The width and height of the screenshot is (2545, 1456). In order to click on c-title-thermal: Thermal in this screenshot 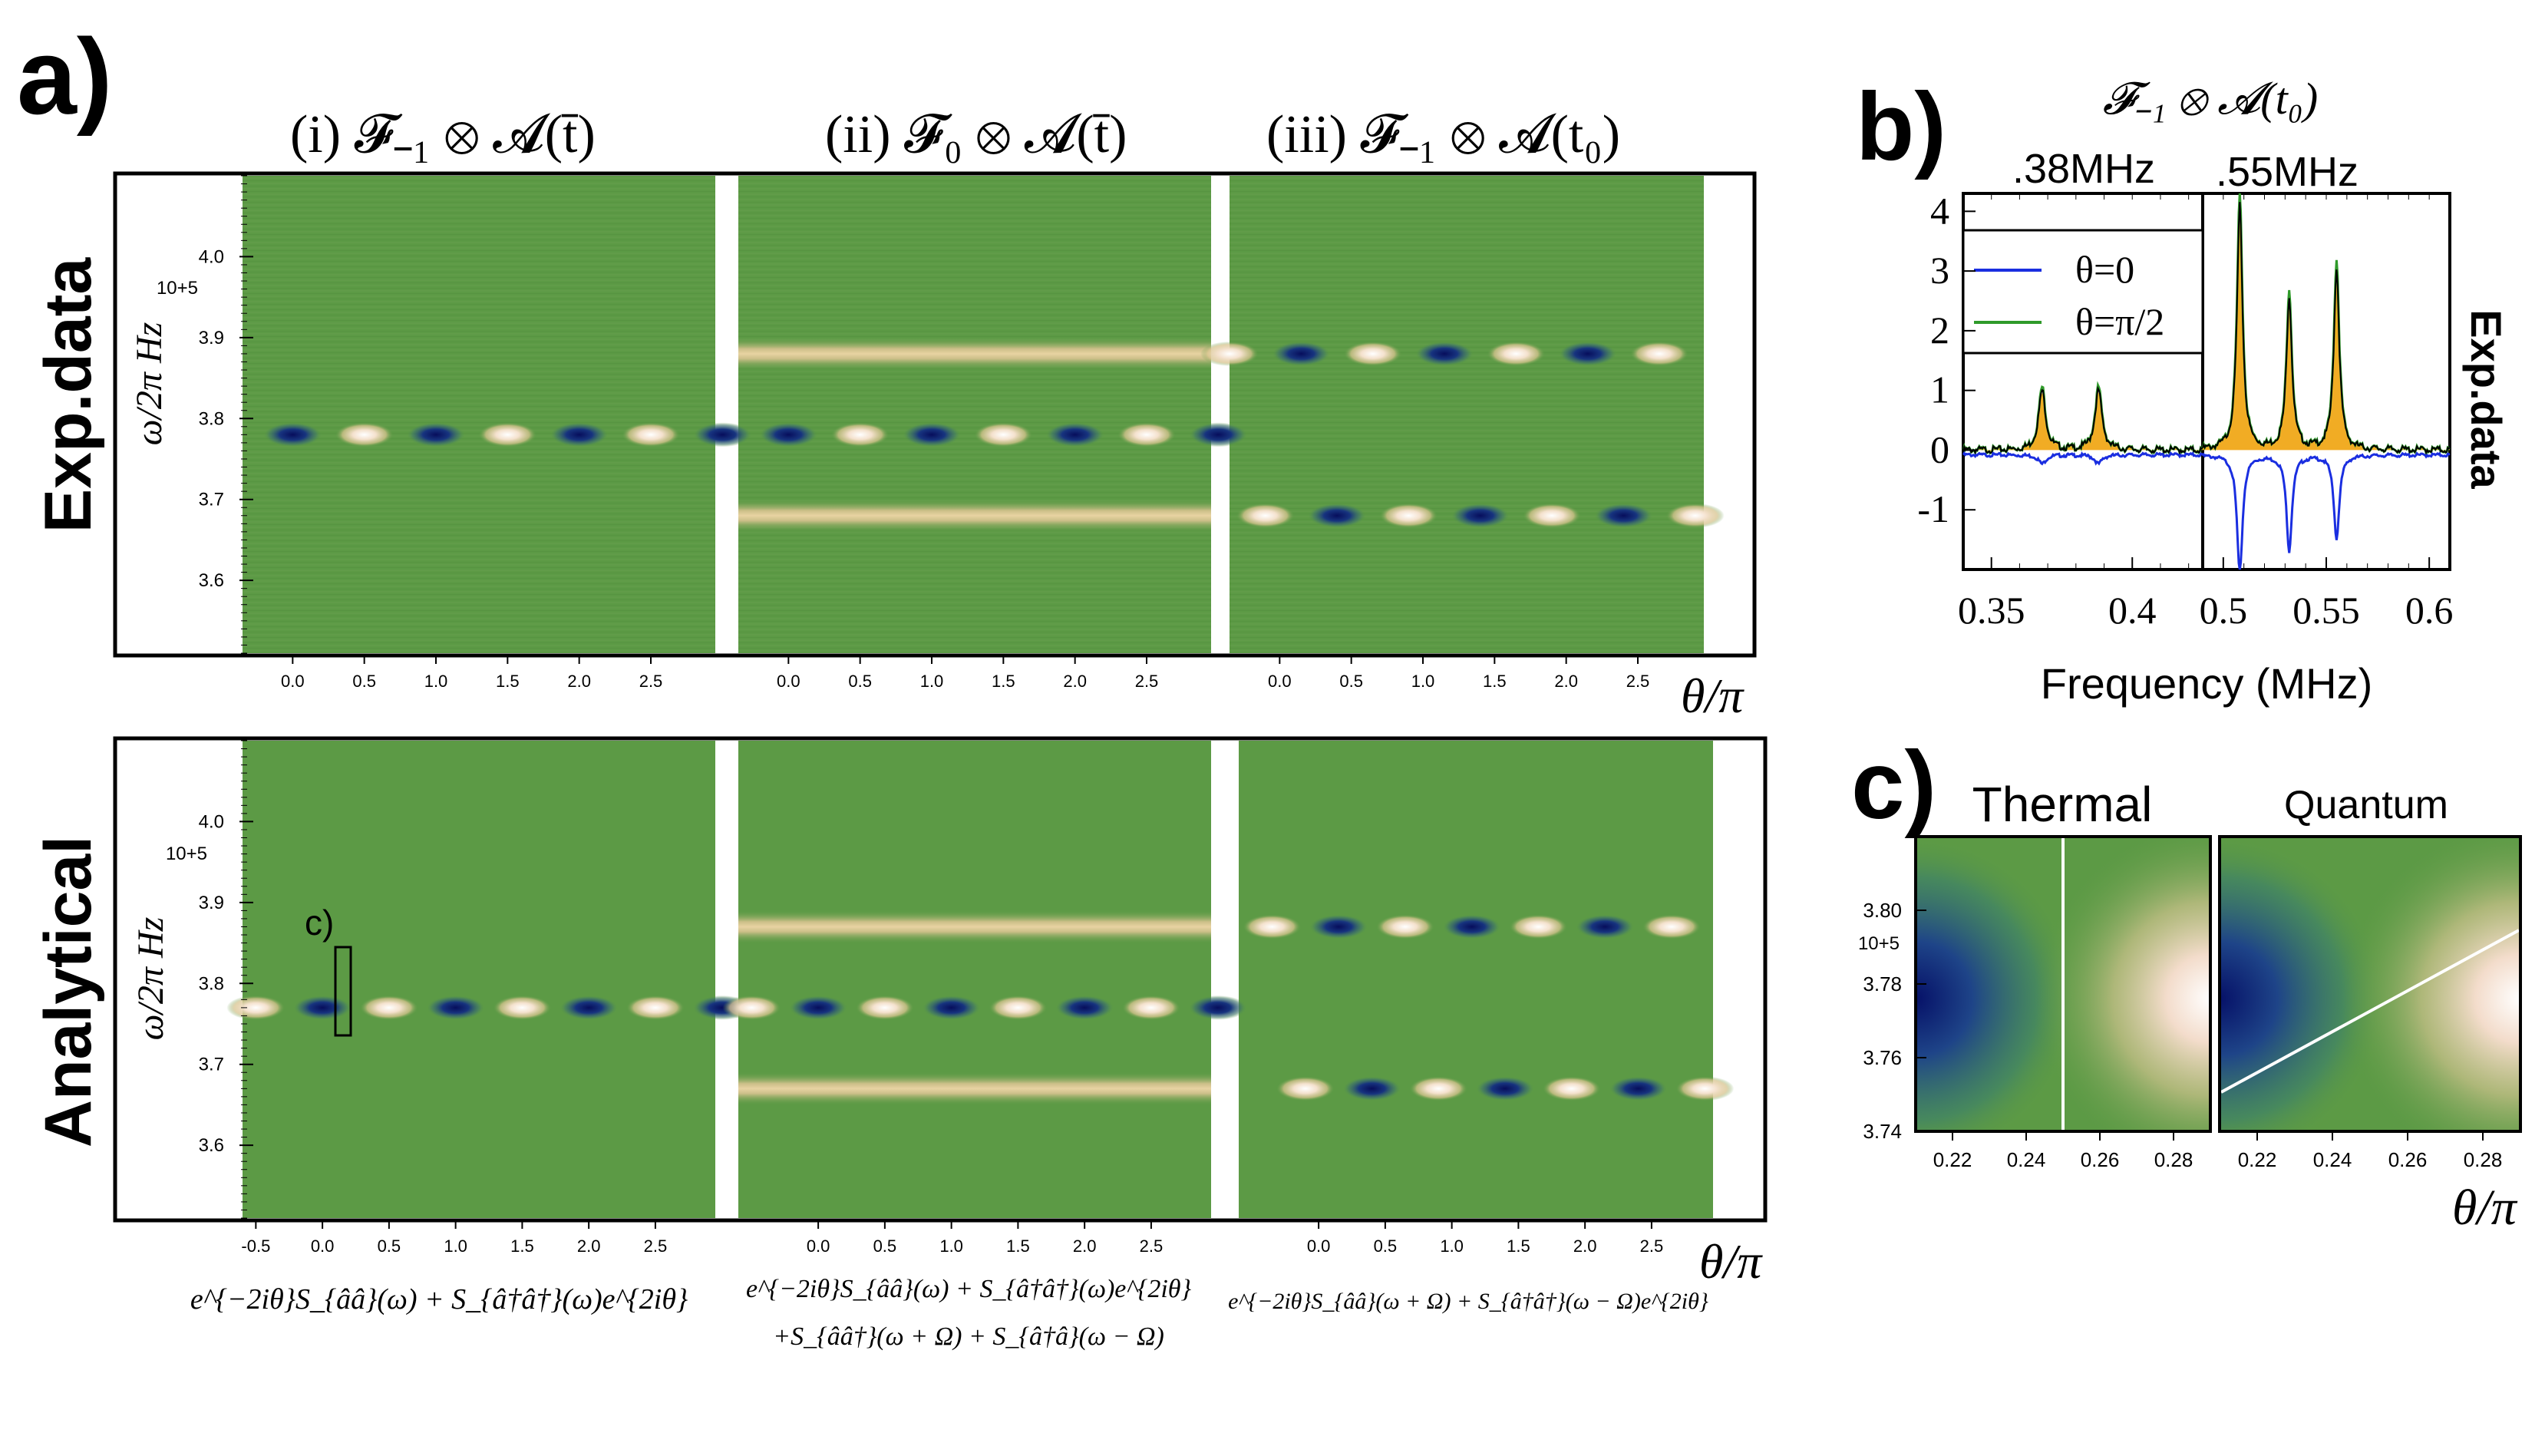, I will do `click(2062, 804)`.